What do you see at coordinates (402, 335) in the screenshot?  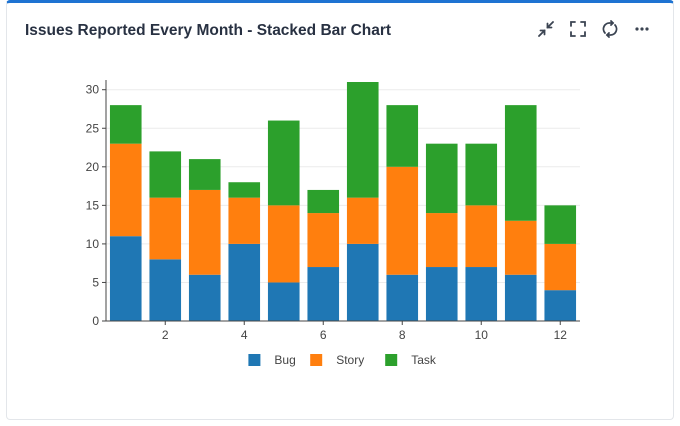 I see `x-tick-label: 8` at bounding box center [402, 335].